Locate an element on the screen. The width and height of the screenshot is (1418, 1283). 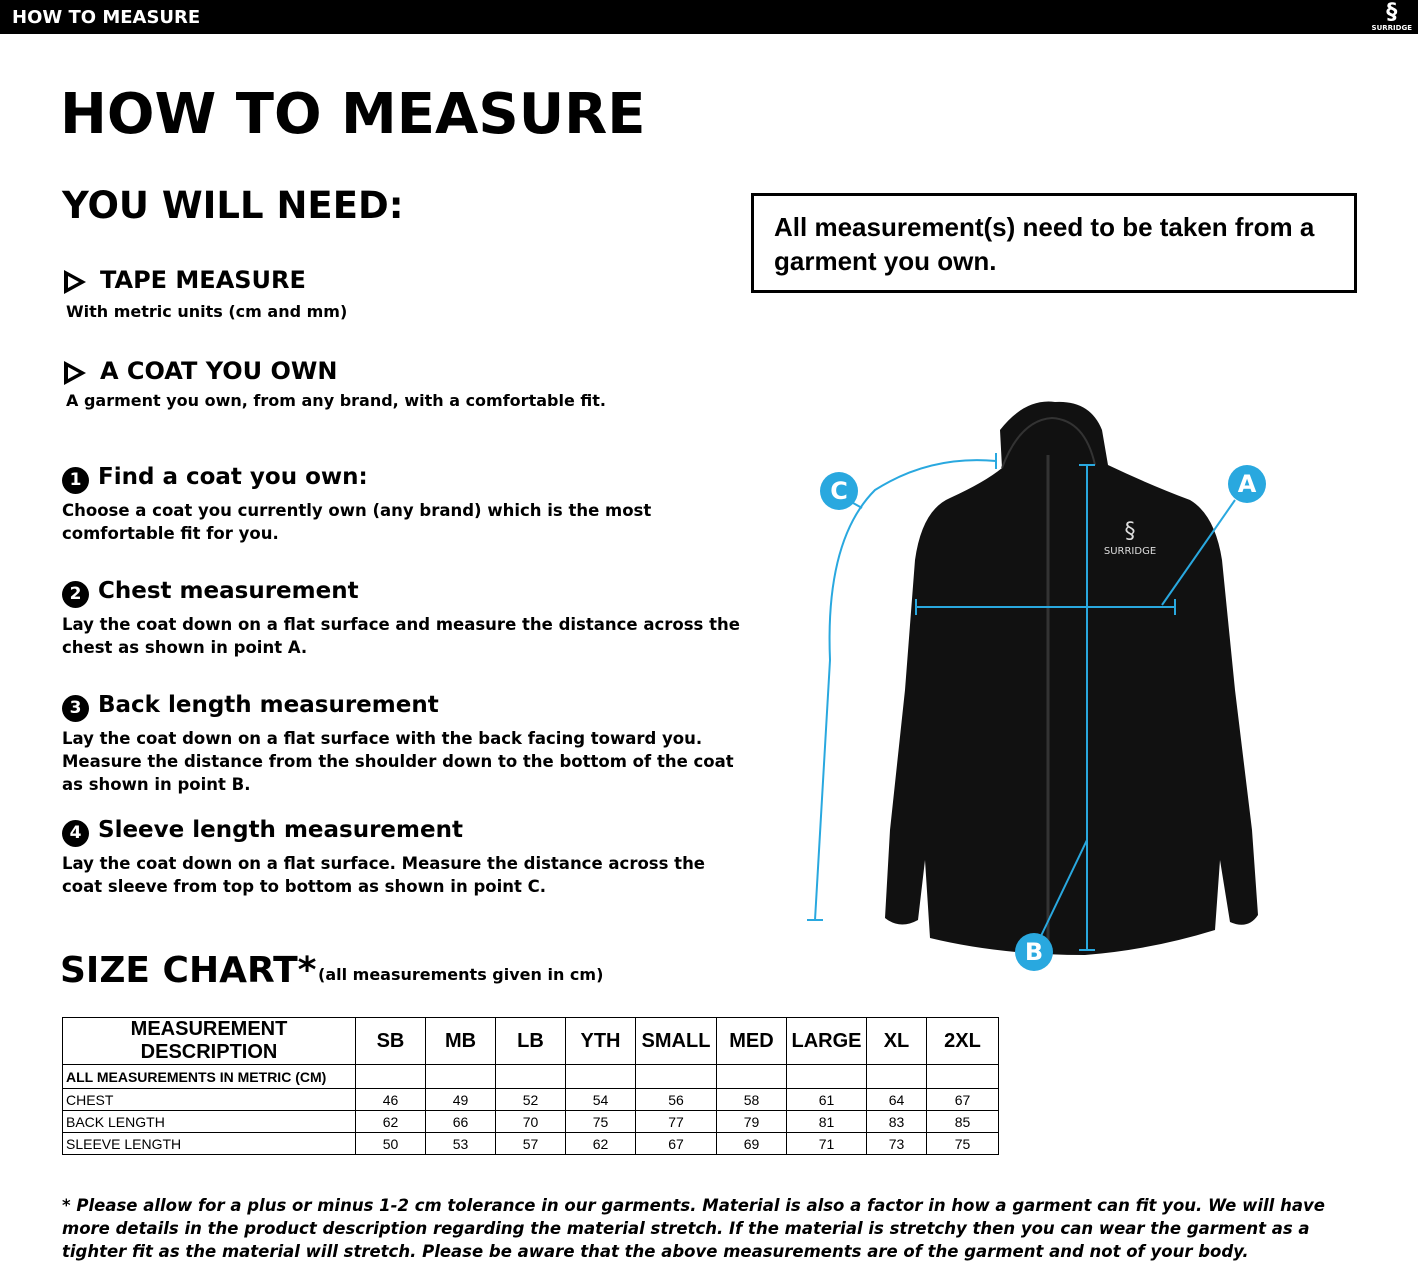
header-cell: LARGE is located at coordinates (826, 1041).